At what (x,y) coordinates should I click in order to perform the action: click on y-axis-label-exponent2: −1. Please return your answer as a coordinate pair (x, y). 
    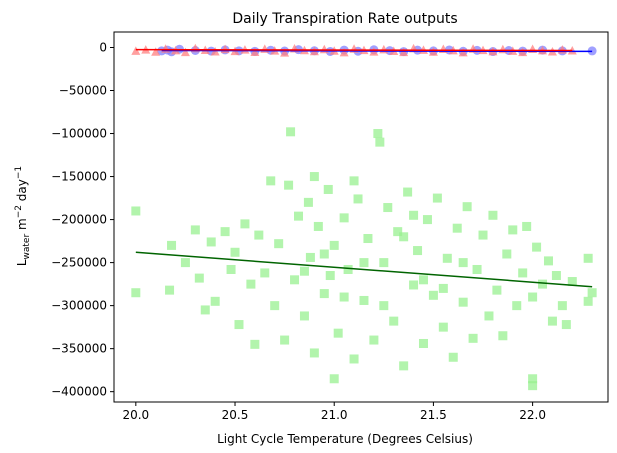
    Looking at the image, I should click on (19, 172).